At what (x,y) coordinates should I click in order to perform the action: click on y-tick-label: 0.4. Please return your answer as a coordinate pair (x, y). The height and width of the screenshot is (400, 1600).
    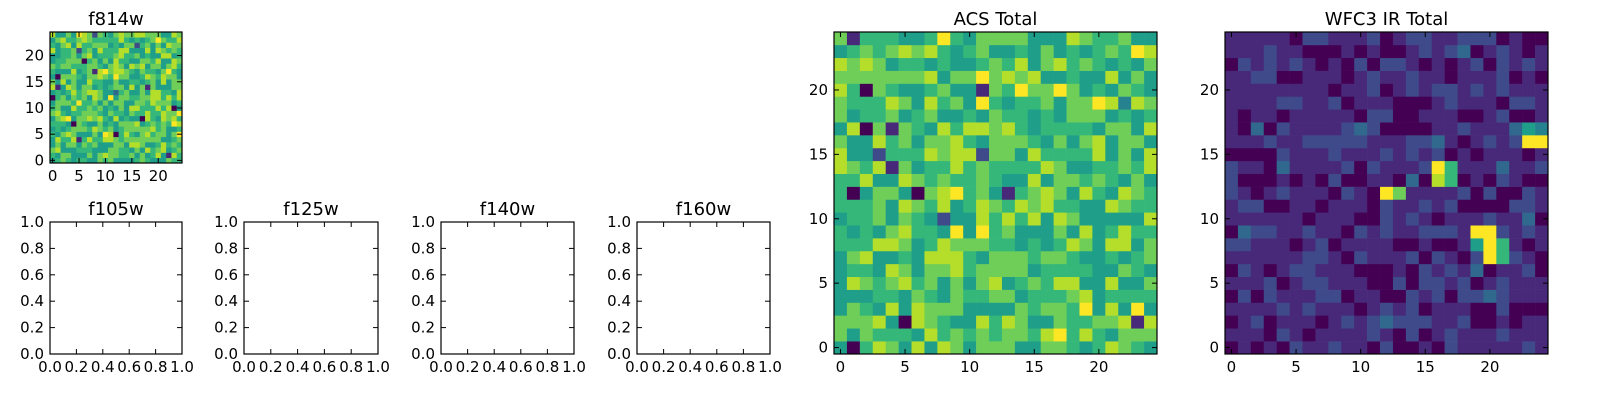
    Looking at the image, I should click on (32, 301).